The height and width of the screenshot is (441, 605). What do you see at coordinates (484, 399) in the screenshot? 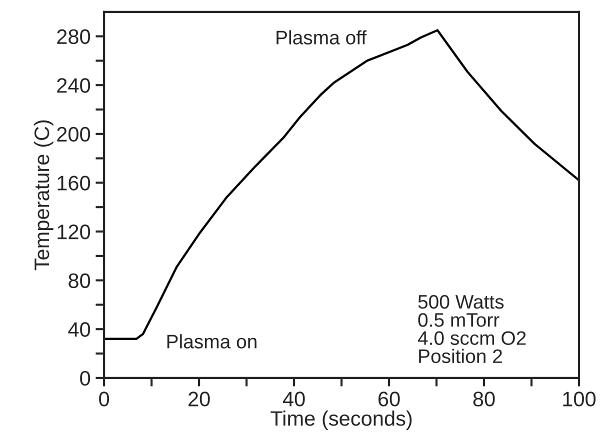
I see `x-tick-label: 80` at bounding box center [484, 399].